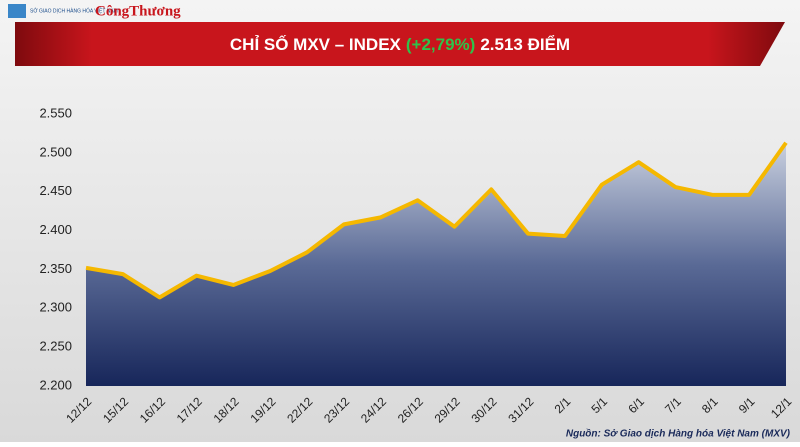 The width and height of the screenshot is (800, 447). What do you see at coordinates (55, 307) in the screenshot?
I see `y-tick-label: 2.300` at bounding box center [55, 307].